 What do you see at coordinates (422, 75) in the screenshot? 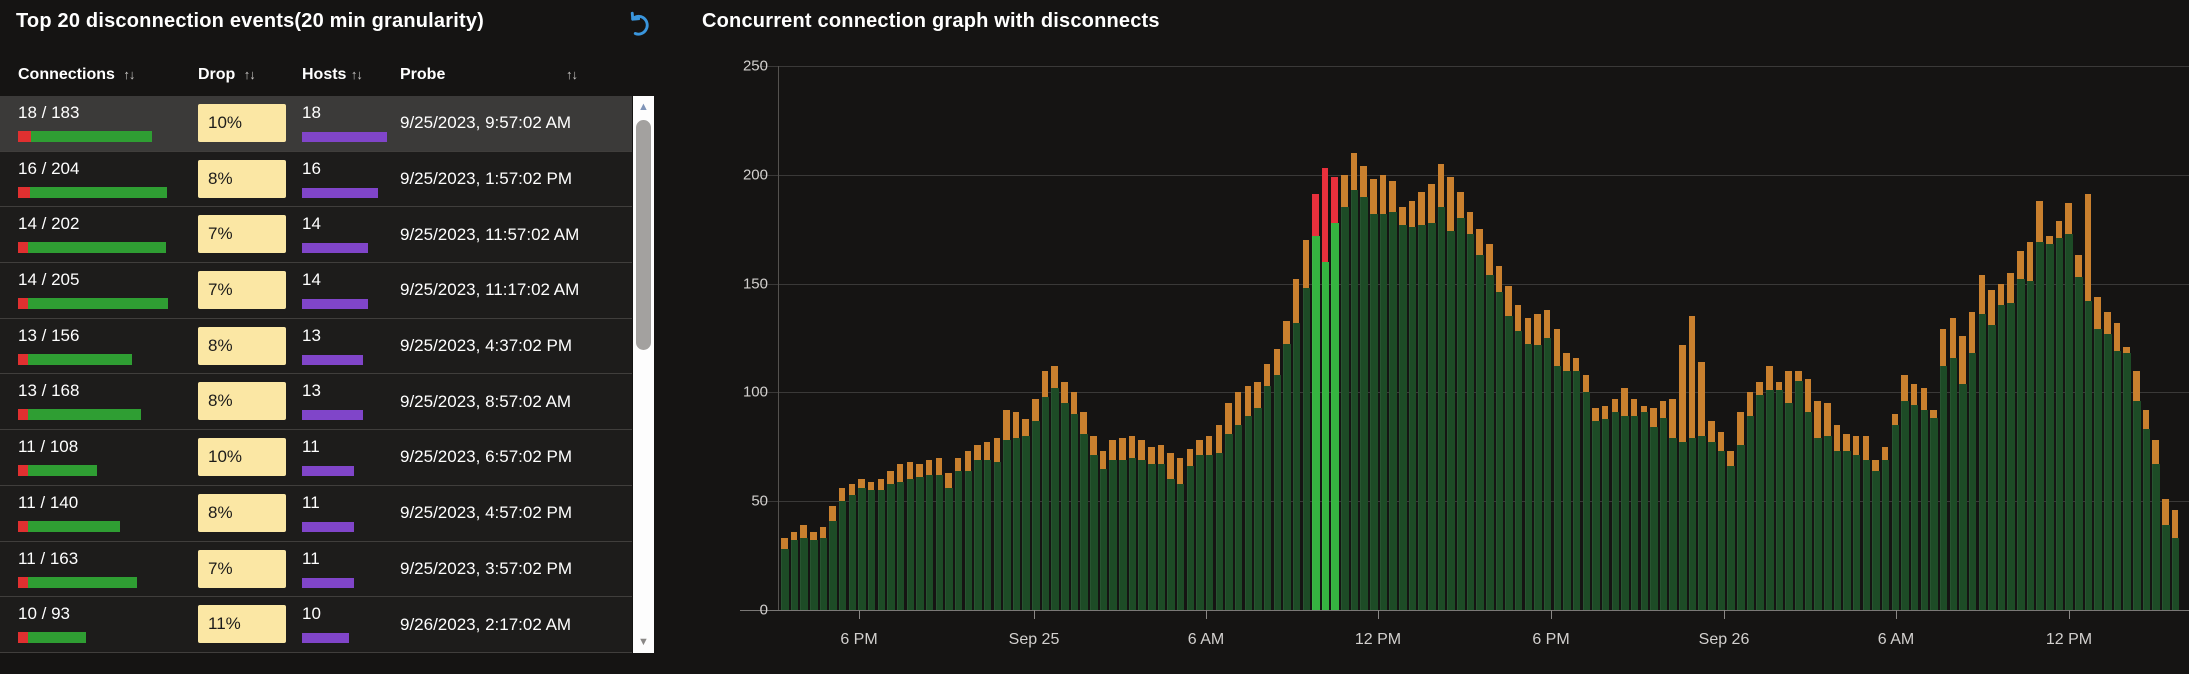
I see `column-header-probe: Probe` at bounding box center [422, 75].